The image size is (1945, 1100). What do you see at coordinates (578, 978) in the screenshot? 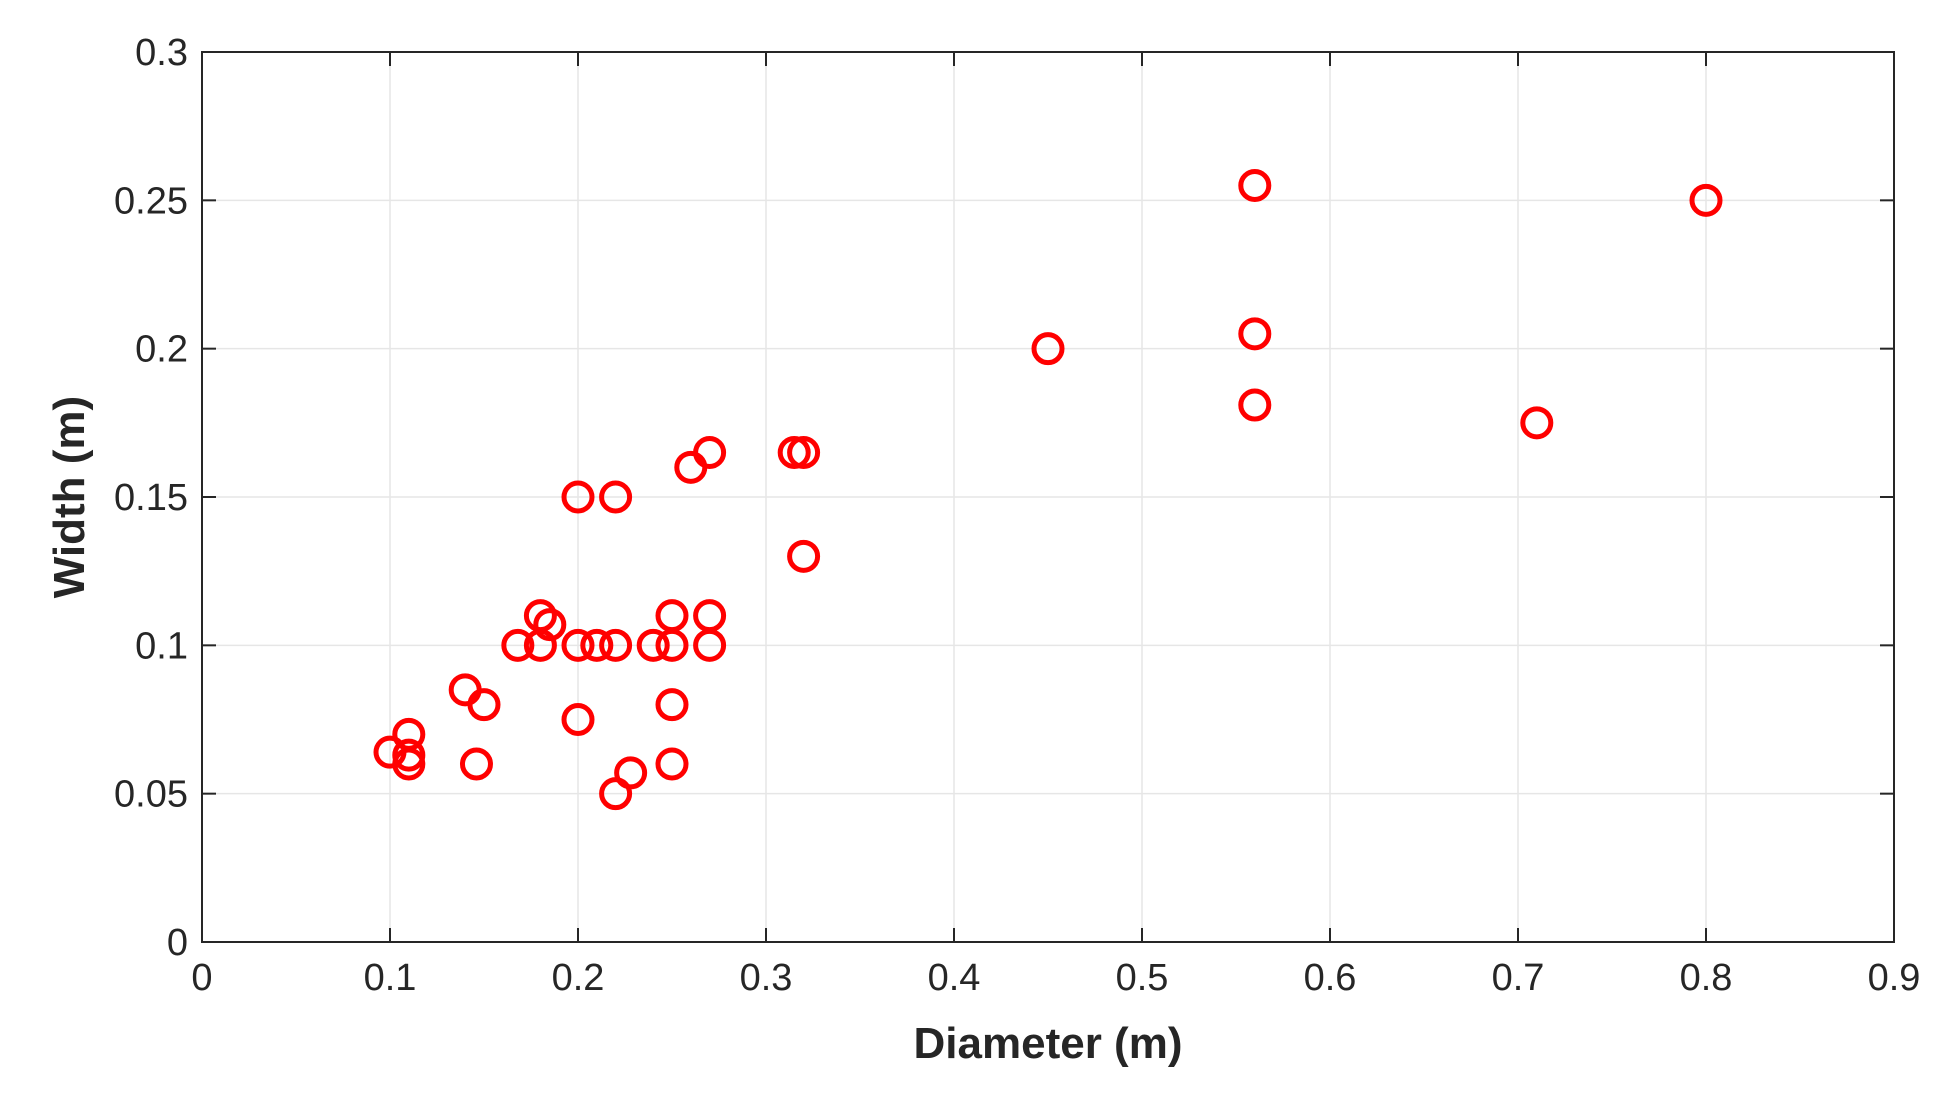
I see `x-tick-label: 0.2` at bounding box center [578, 978].